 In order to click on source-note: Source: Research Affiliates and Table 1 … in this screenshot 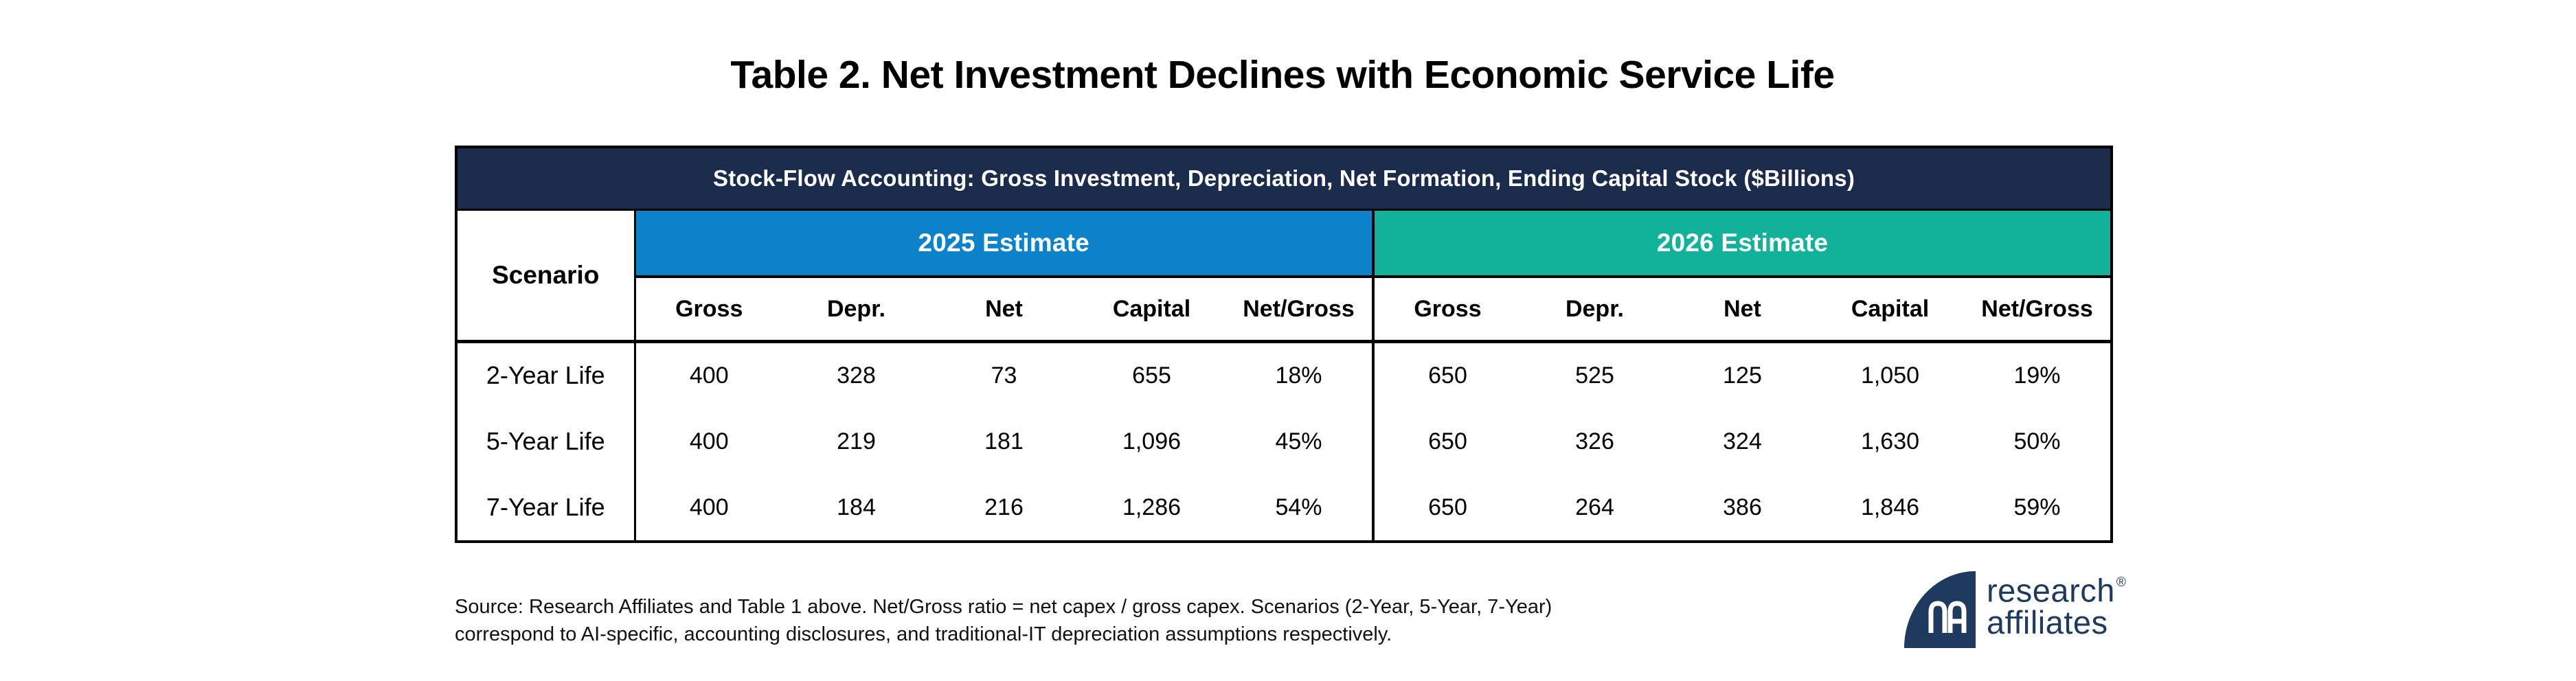, I will do `click(1107, 620)`.